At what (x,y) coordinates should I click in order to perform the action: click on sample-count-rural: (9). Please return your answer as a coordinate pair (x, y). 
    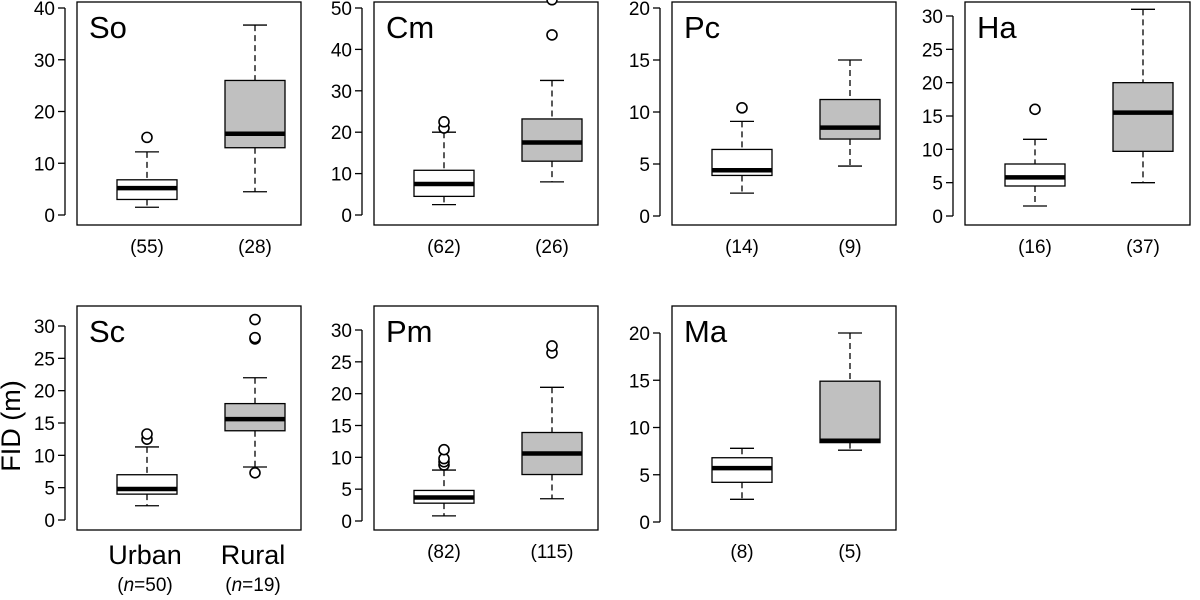
    Looking at the image, I should click on (849, 247).